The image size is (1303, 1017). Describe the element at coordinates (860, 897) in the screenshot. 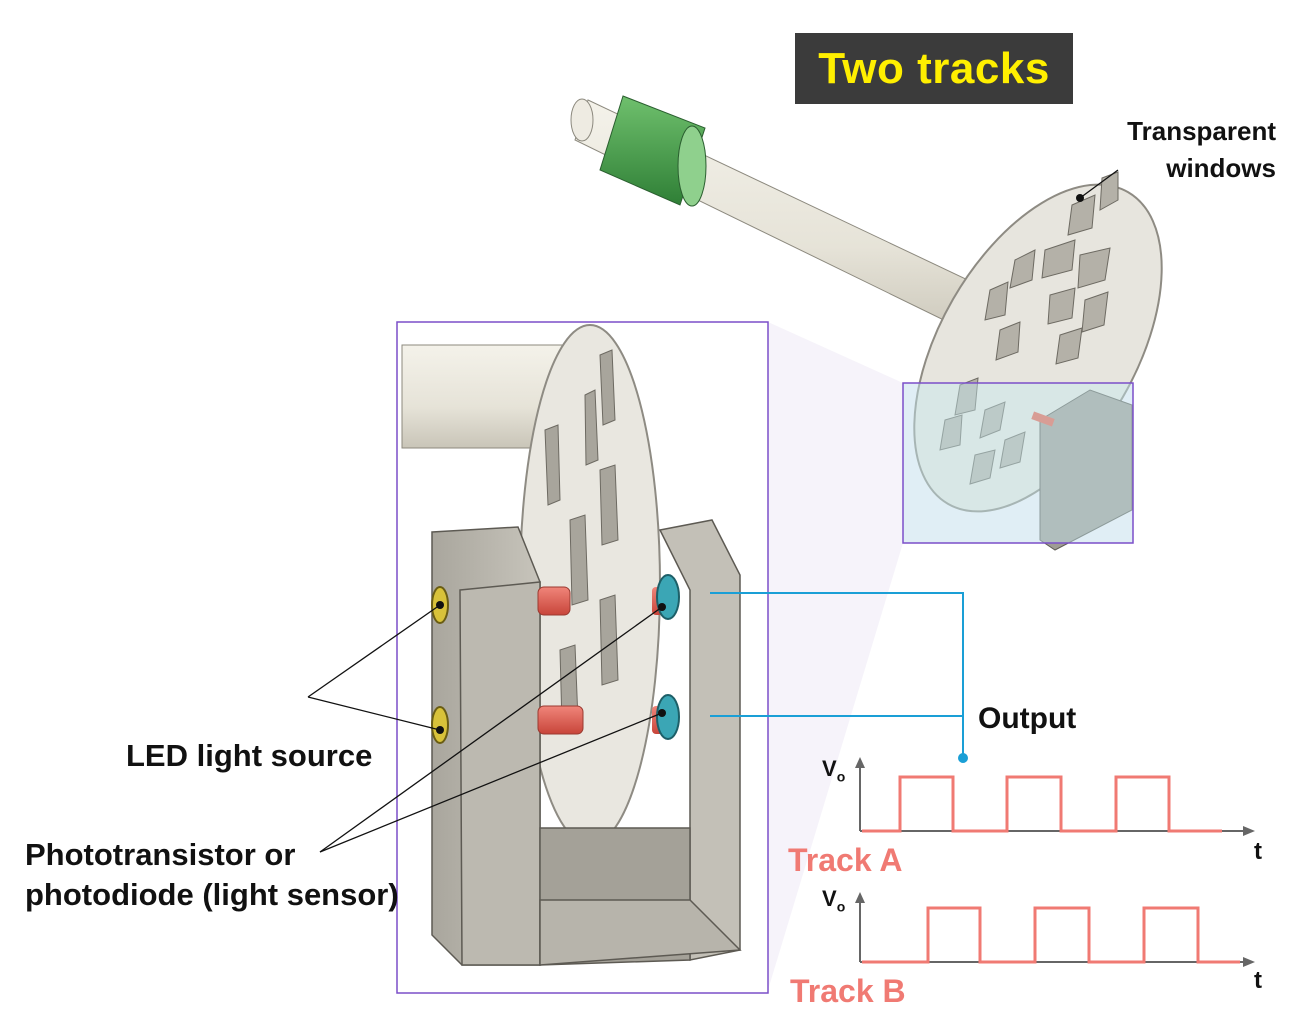

I see `axis-y-arrow-b` at that location.